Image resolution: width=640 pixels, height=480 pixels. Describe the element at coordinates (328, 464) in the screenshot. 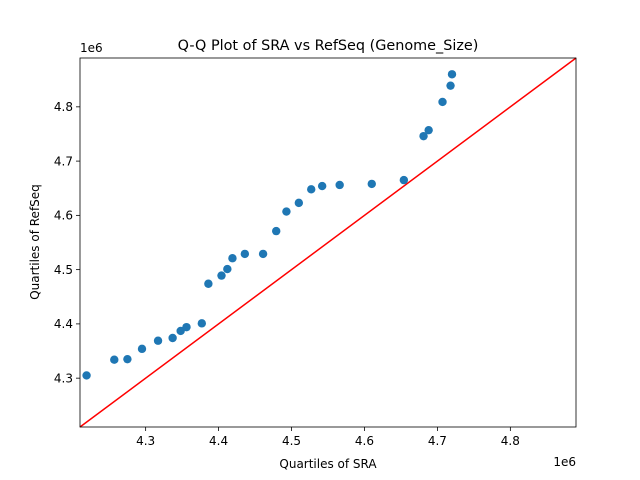

I see `x-axis-label: Quartiles of SRA` at that location.